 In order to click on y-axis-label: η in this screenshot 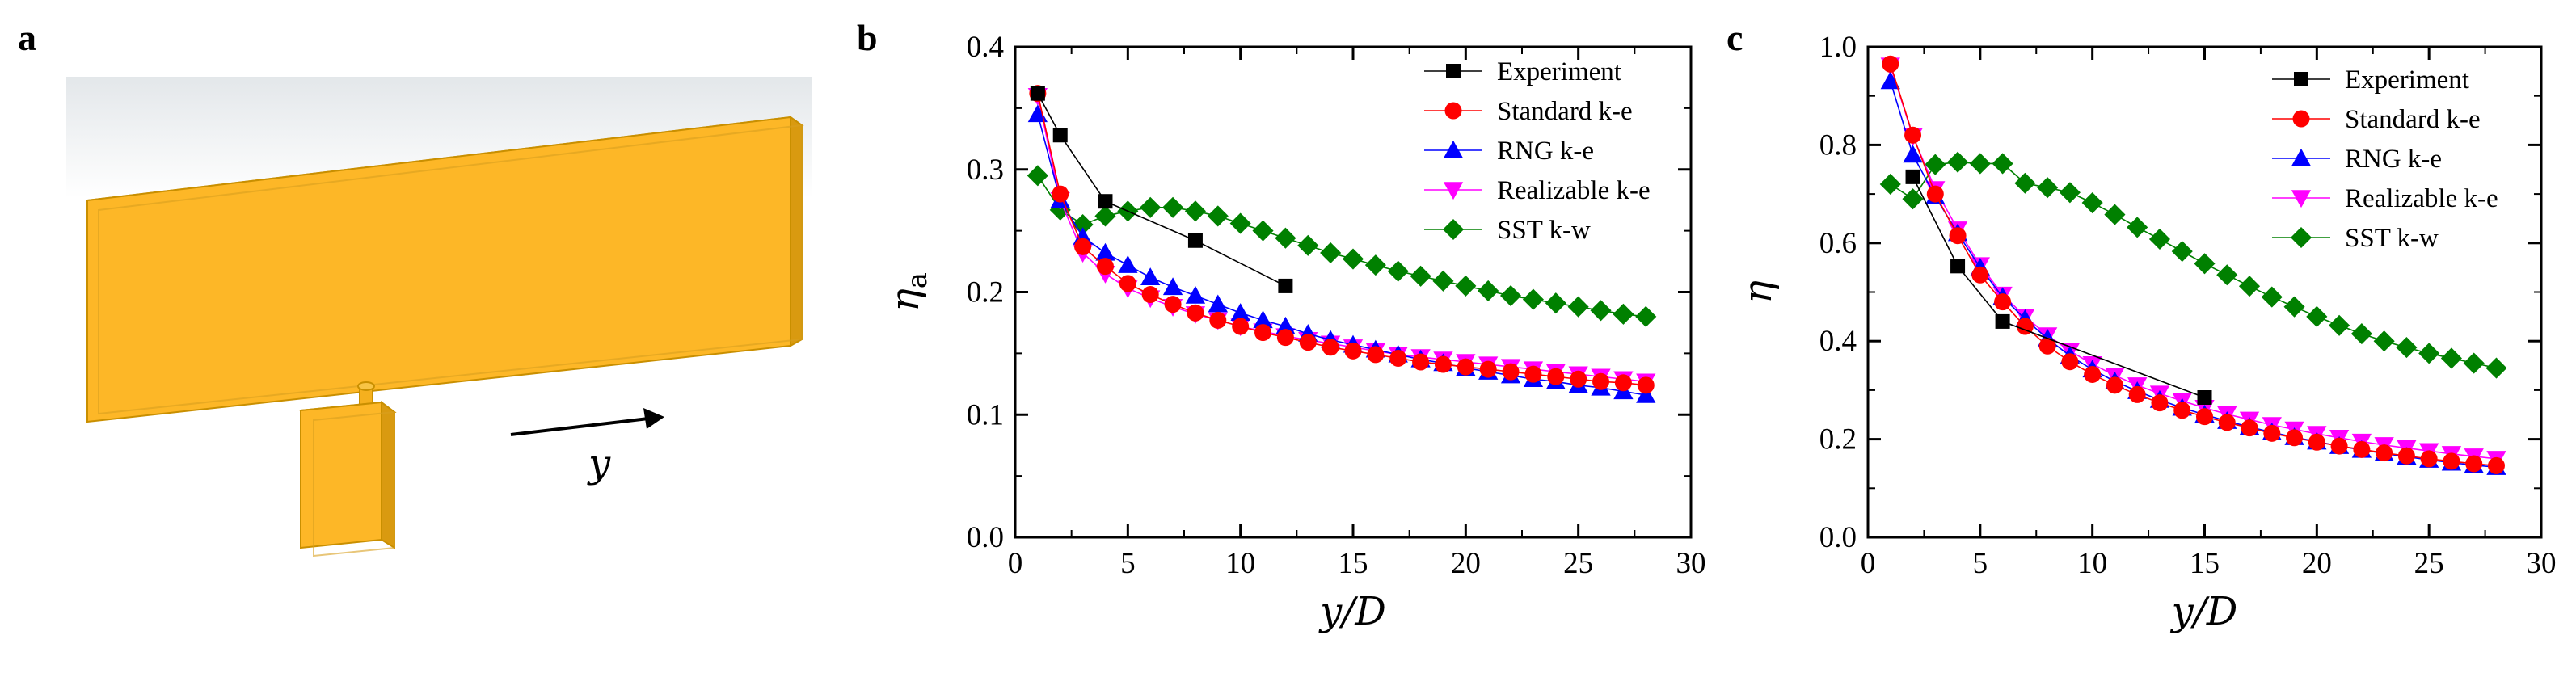, I will do `click(1758, 292)`.